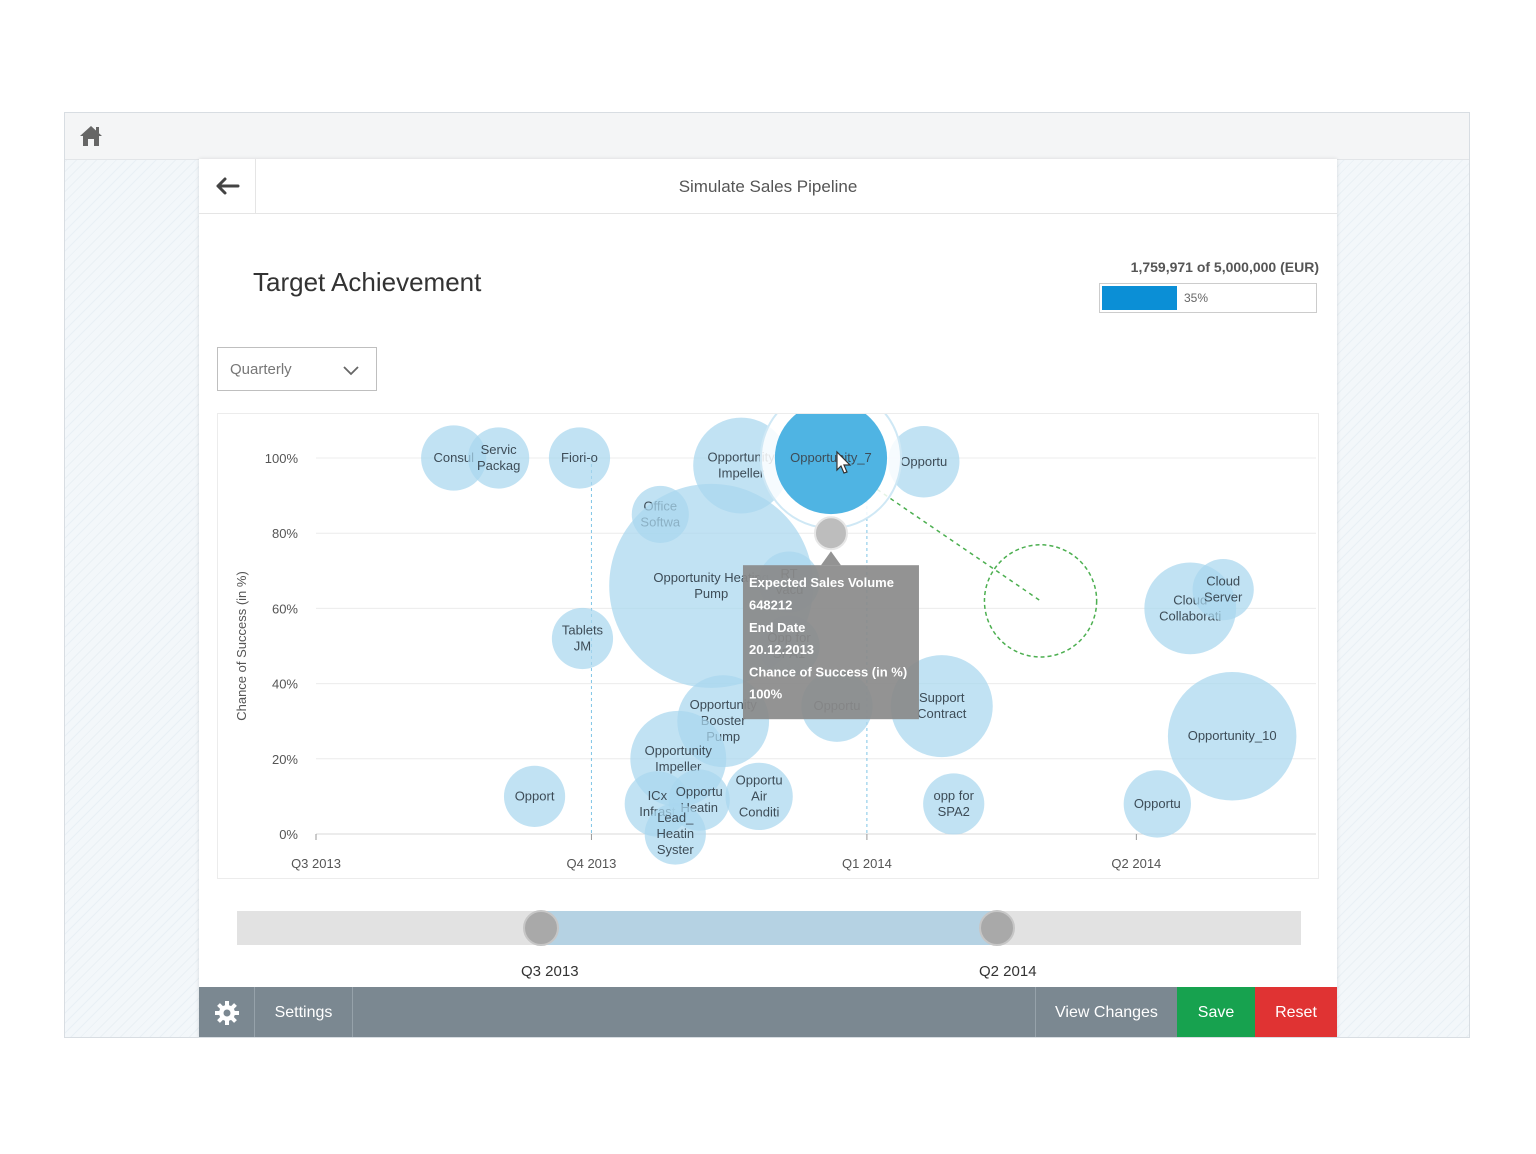  Describe the element at coordinates (953, 795) in the screenshot. I see `bubble-label: opp for` at that location.